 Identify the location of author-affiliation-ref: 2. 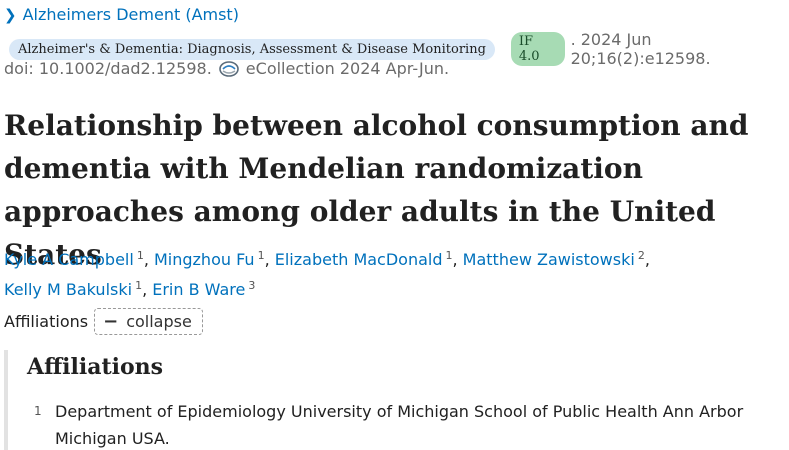
(641, 255).